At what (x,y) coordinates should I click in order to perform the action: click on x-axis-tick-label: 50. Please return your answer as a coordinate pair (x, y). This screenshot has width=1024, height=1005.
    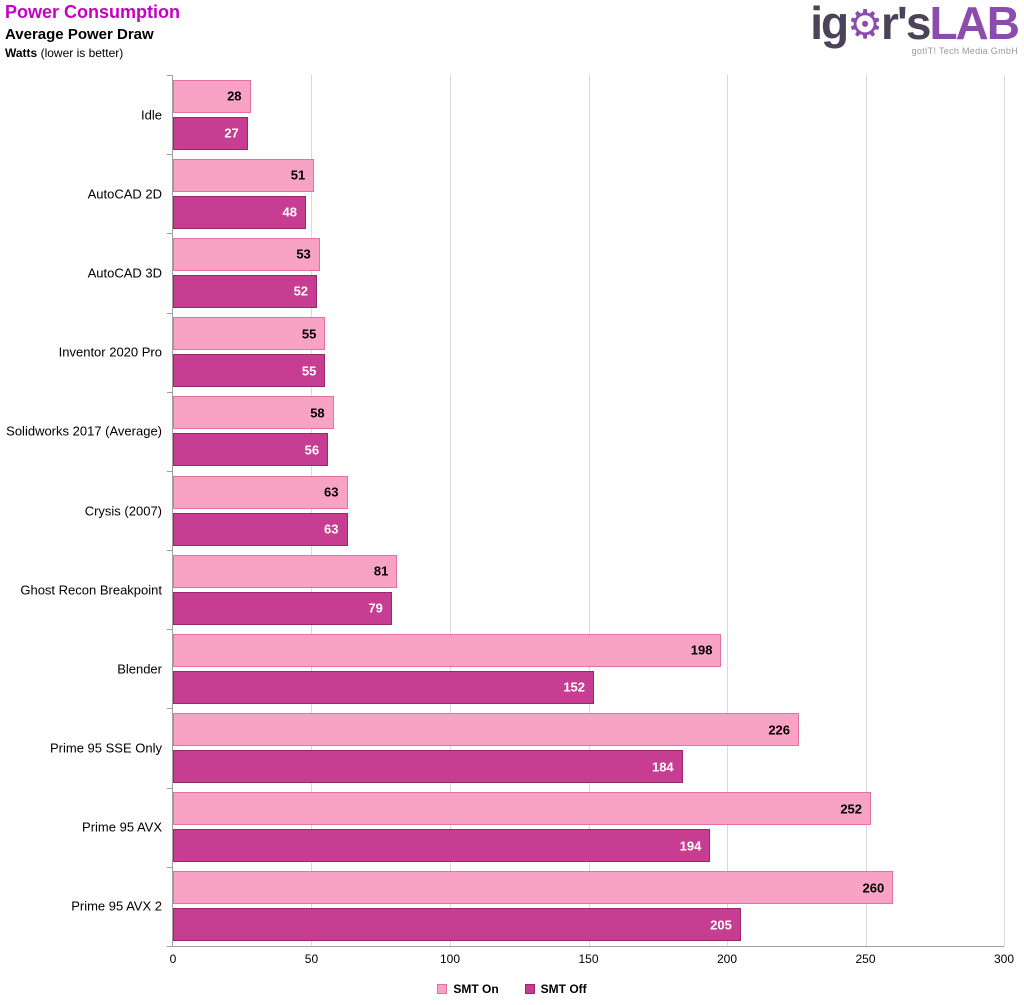
    Looking at the image, I should click on (311, 959).